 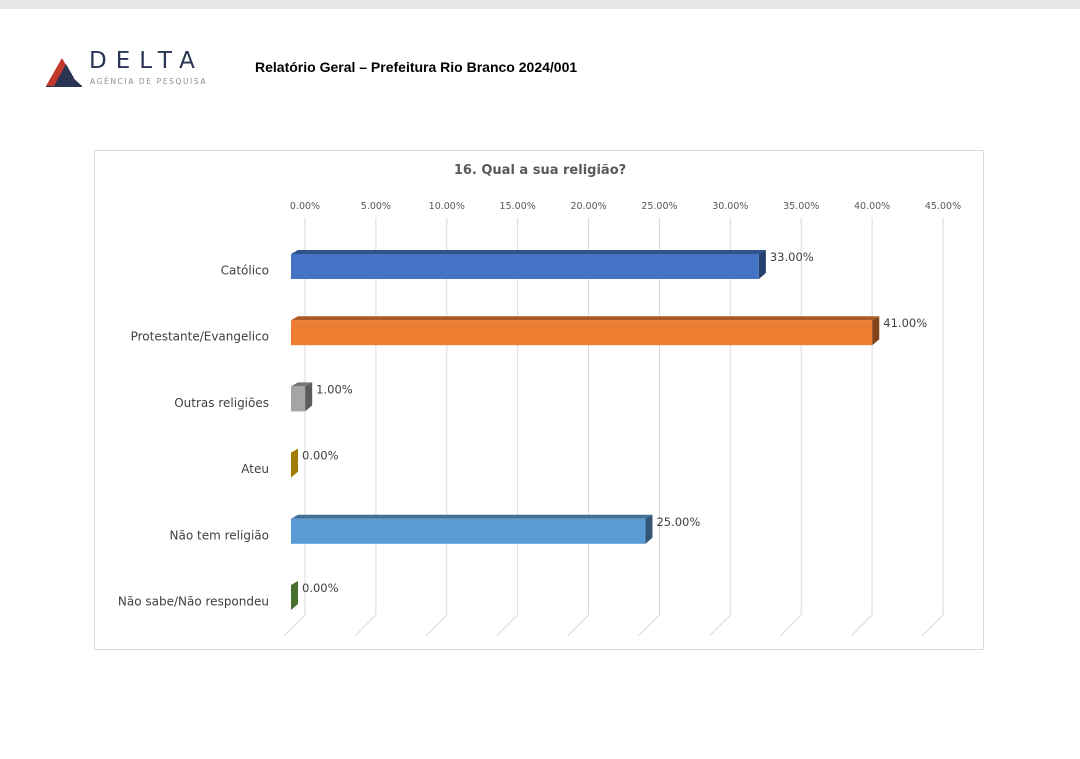 What do you see at coordinates (255, 469) in the screenshot?
I see `category-label: Ateu` at bounding box center [255, 469].